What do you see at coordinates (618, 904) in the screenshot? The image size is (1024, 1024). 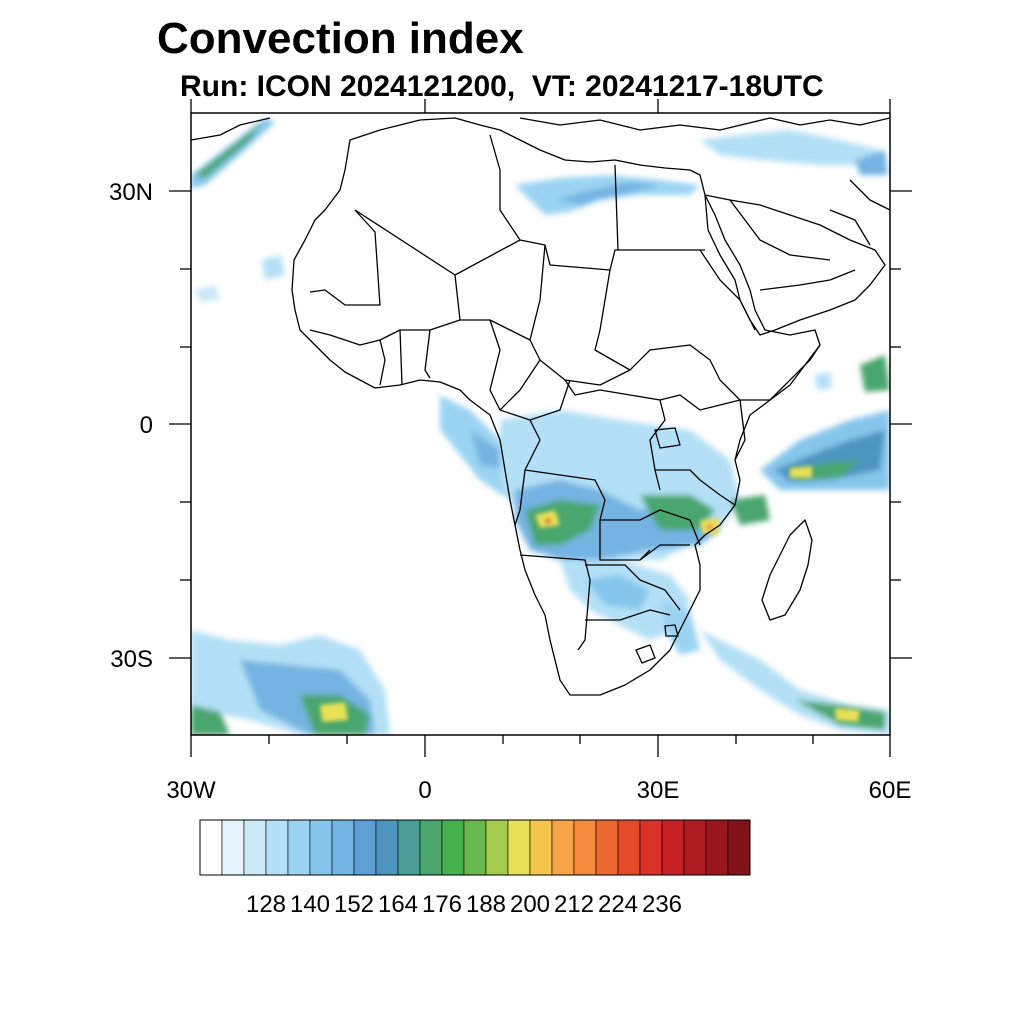 I see `colorbar-label: 224` at bounding box center [618, 904].